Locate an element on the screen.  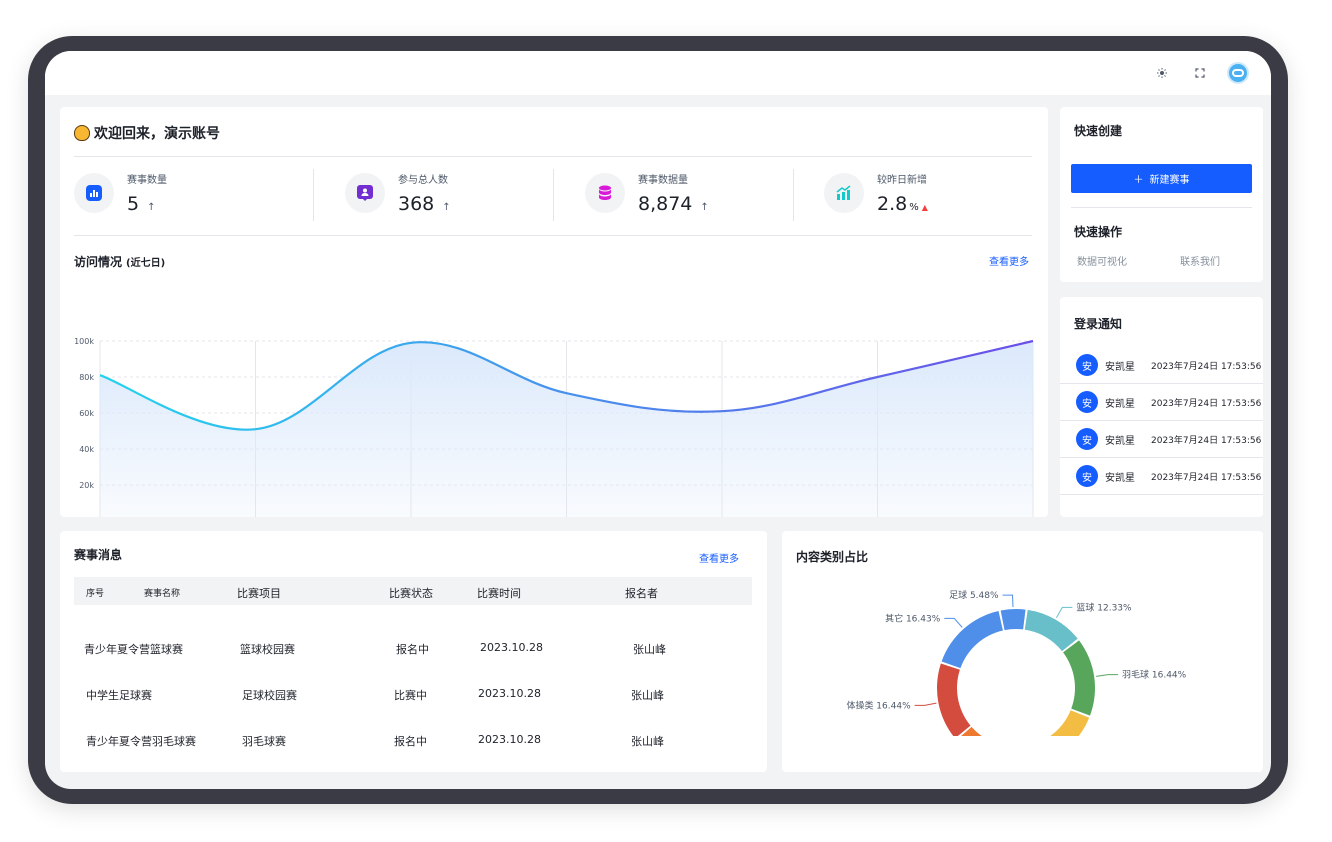
growth-chart-icon is located at coordinates (844, 193).